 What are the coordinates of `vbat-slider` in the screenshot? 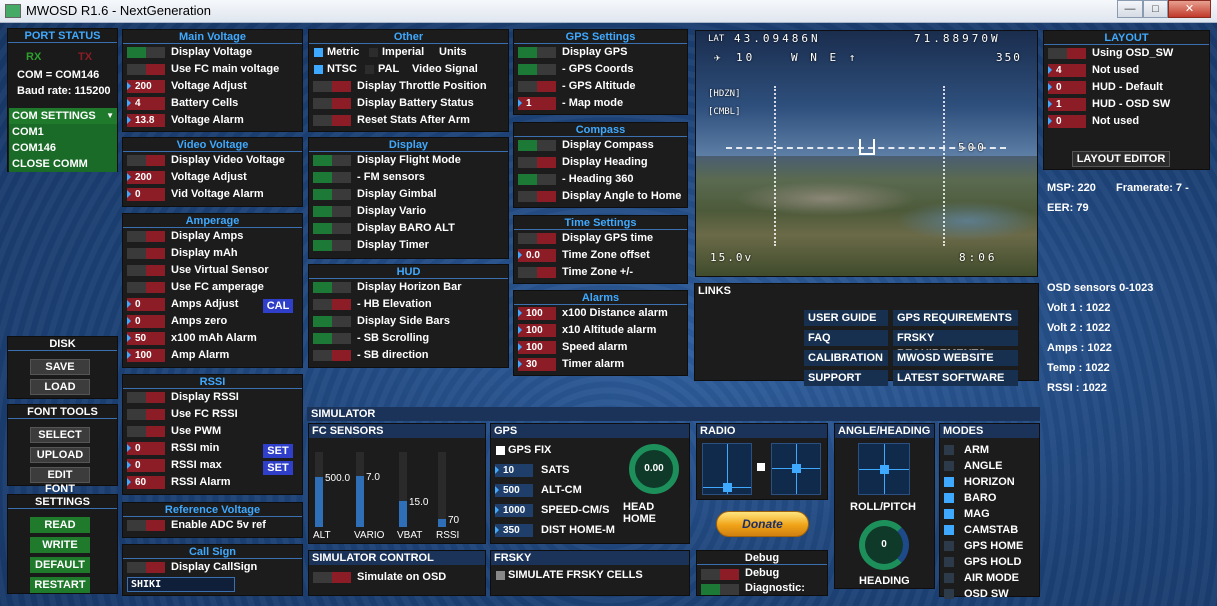 It's located at (403, 489).